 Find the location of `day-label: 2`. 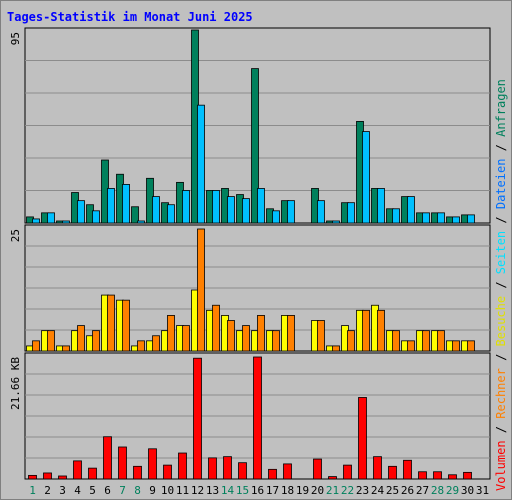

day-label: 2 is located at coordinates (47, 490).